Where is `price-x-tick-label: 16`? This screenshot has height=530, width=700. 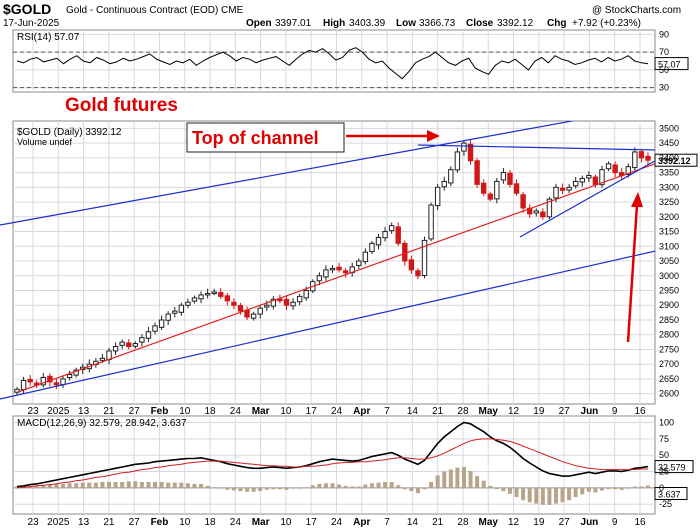 price-x-tick-label: 16 is located at coordinates (640, 411).